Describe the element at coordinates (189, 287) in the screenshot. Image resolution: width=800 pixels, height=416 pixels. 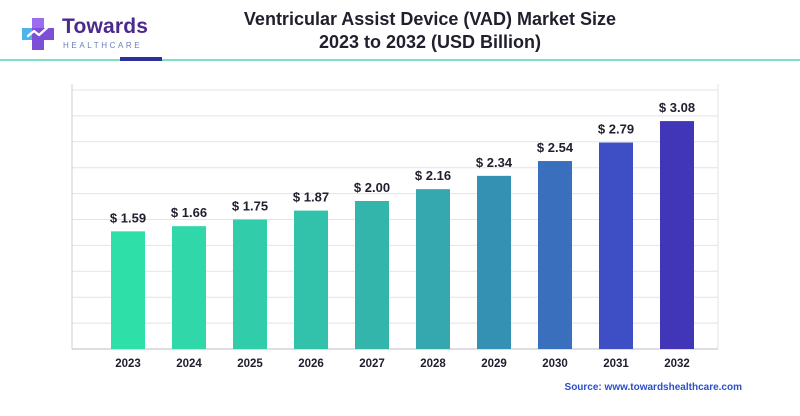
I see `bar-2024` at that location.